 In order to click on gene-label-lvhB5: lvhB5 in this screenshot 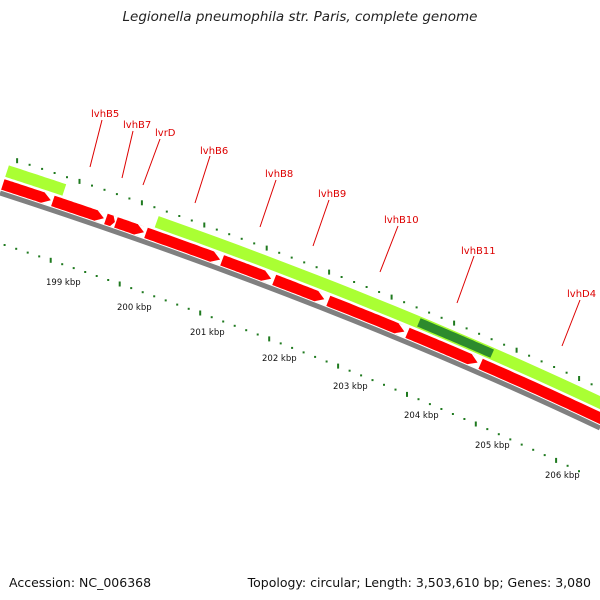, I will do `click(105, 114)`.